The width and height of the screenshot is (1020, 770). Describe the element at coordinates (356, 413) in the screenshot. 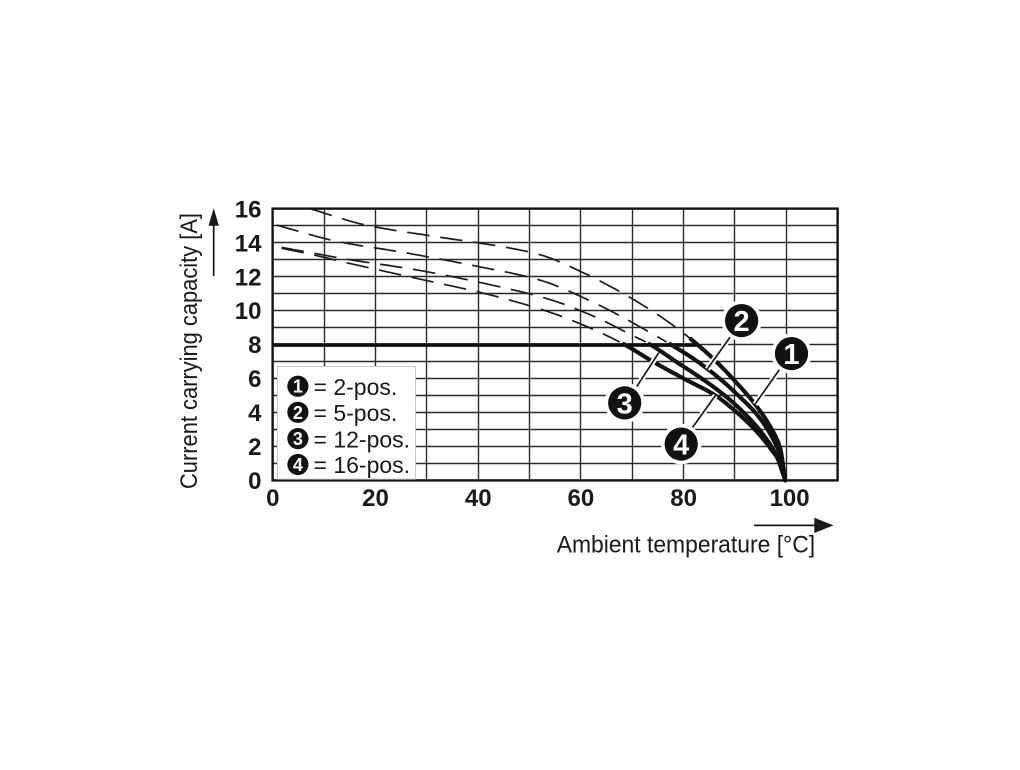

I see `svg-text: = 5-pos.` at that location.